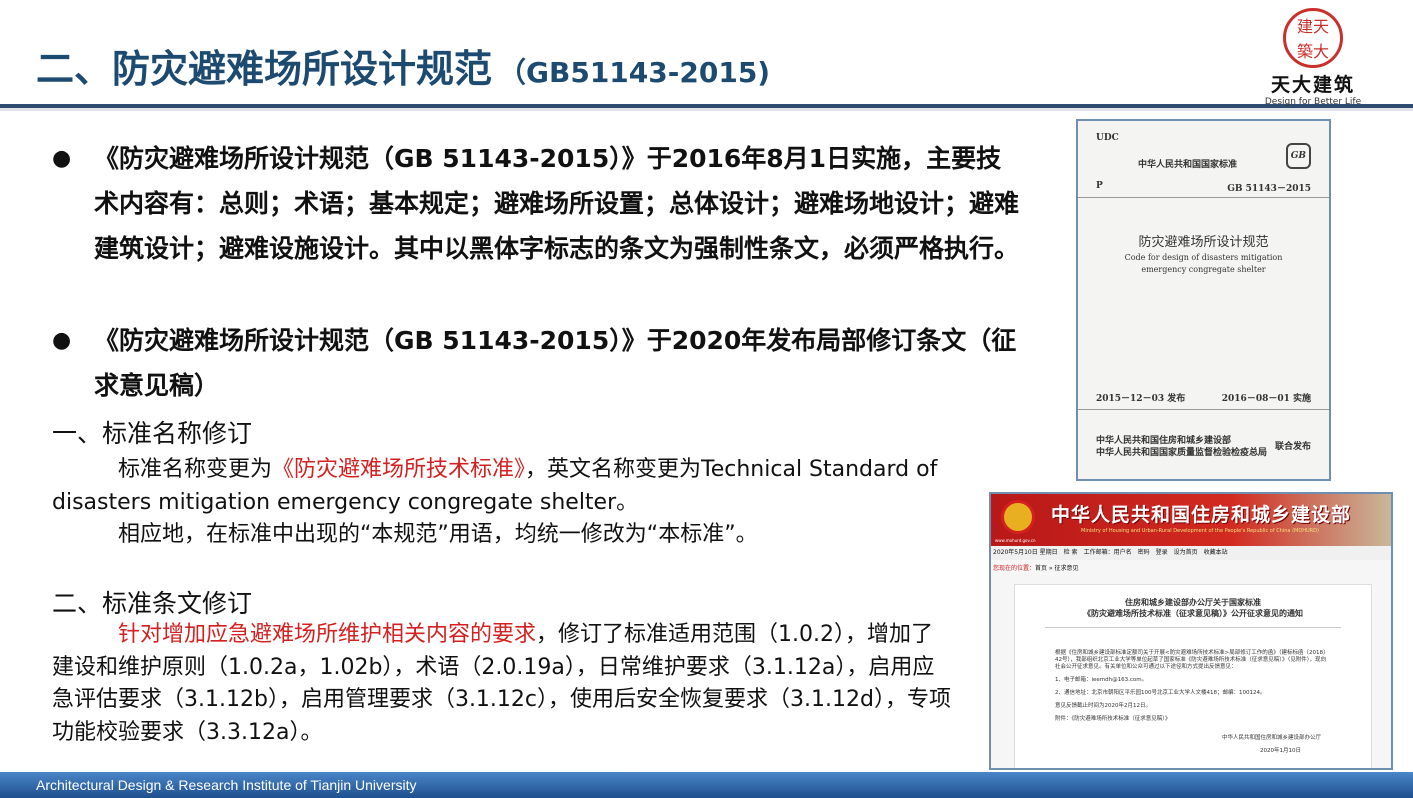  I want to click on effective-date: 2016－08－01 实施, so click(1266, 399).